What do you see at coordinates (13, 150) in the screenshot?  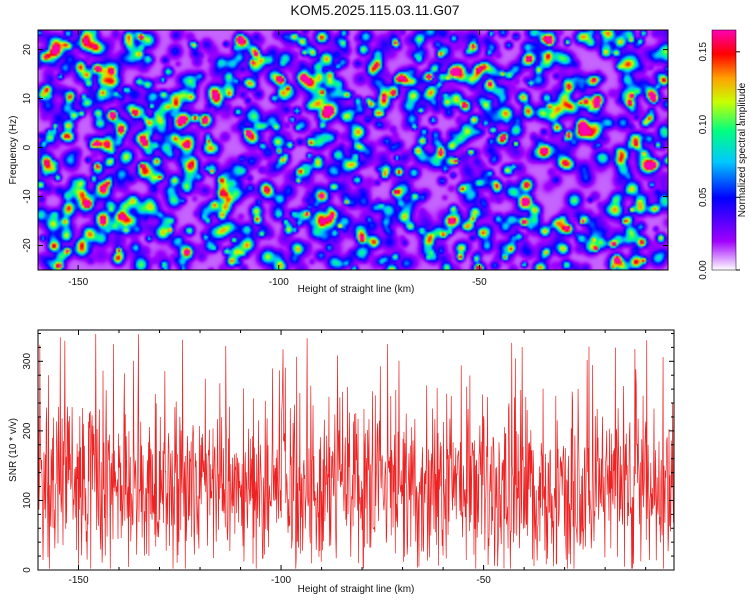 I see `spectrogram-y-label: Frequency (Hz)` at bounding box center [13, 150].